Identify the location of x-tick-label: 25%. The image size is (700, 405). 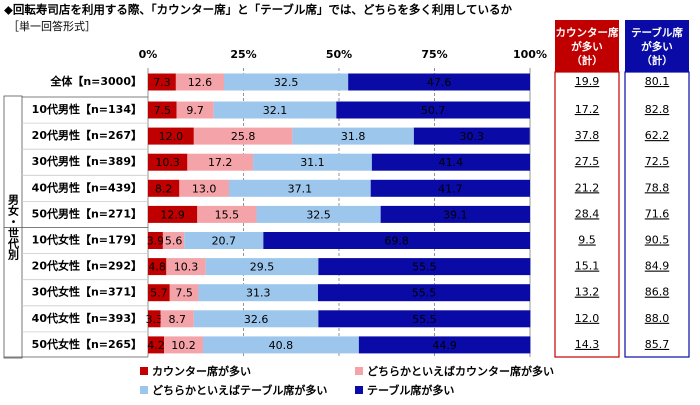
(243, 54).